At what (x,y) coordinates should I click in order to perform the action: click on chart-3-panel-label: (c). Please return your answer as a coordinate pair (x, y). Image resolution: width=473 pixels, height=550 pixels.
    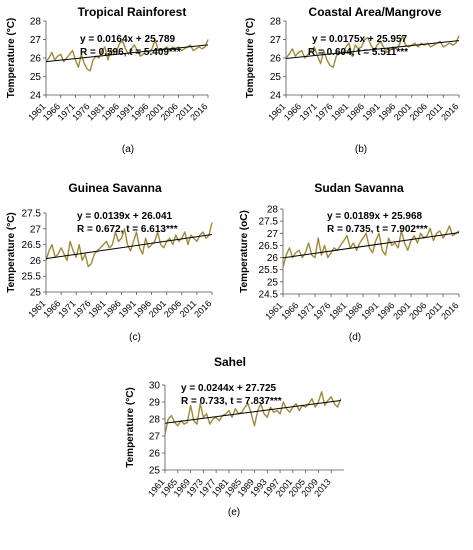
    Looking at the image, I should click on (135, 337).